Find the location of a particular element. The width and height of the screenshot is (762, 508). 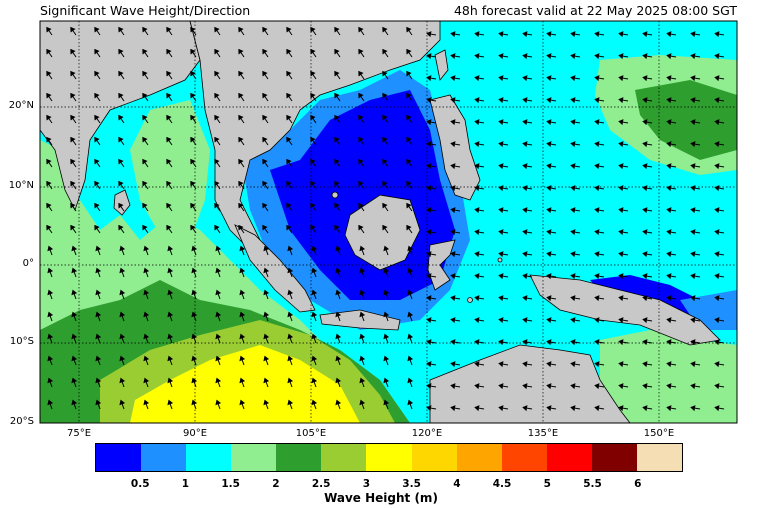

wave-zone-bay-of-bengal is located at coordinates (170, 170).